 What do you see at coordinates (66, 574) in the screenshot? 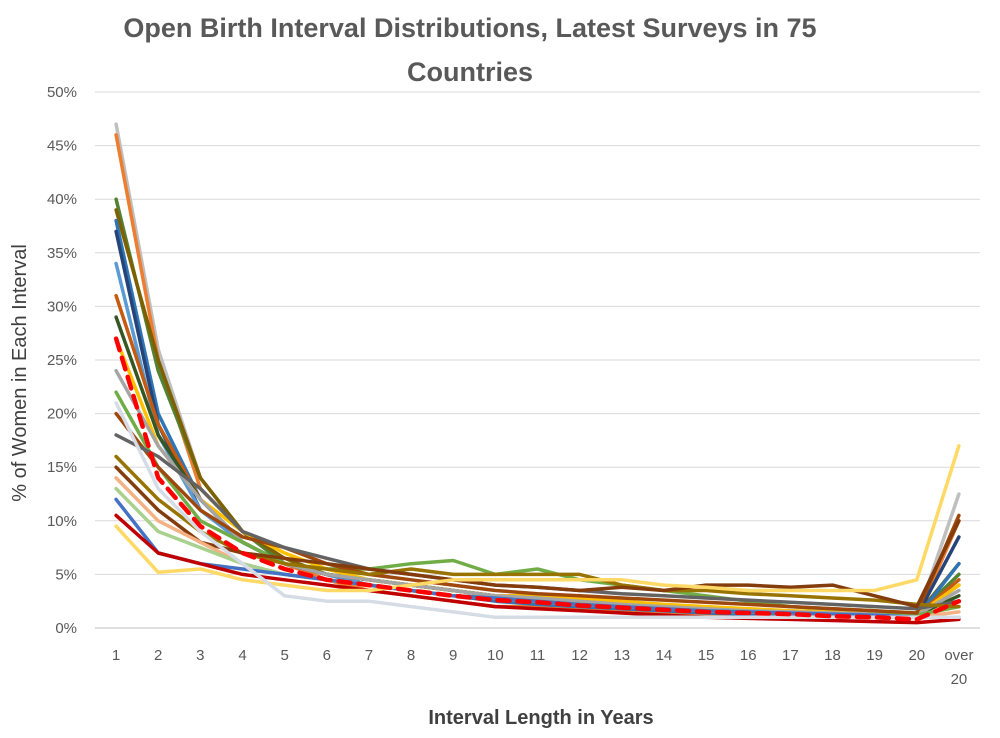
I see `y-tick-label: 5%` at bounding box center [66, 574].